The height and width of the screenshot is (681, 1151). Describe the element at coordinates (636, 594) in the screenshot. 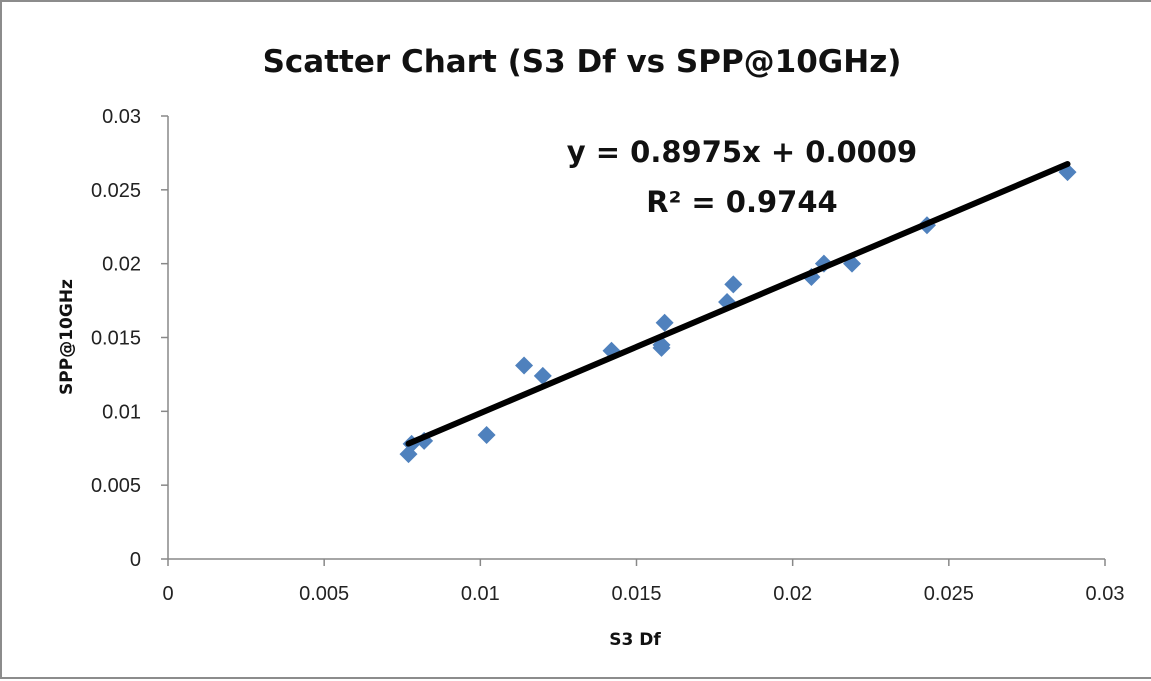

I see `x-tick-label: 0.015` at that location.